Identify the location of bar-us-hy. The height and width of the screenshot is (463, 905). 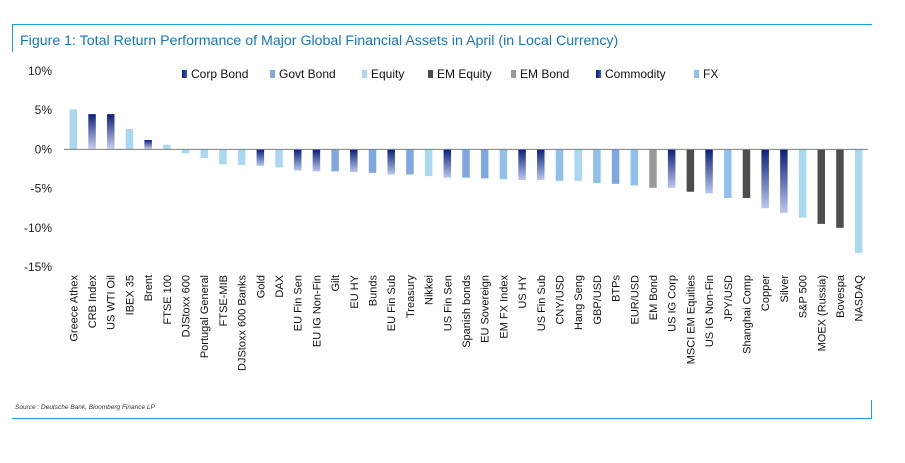
(522, 164).